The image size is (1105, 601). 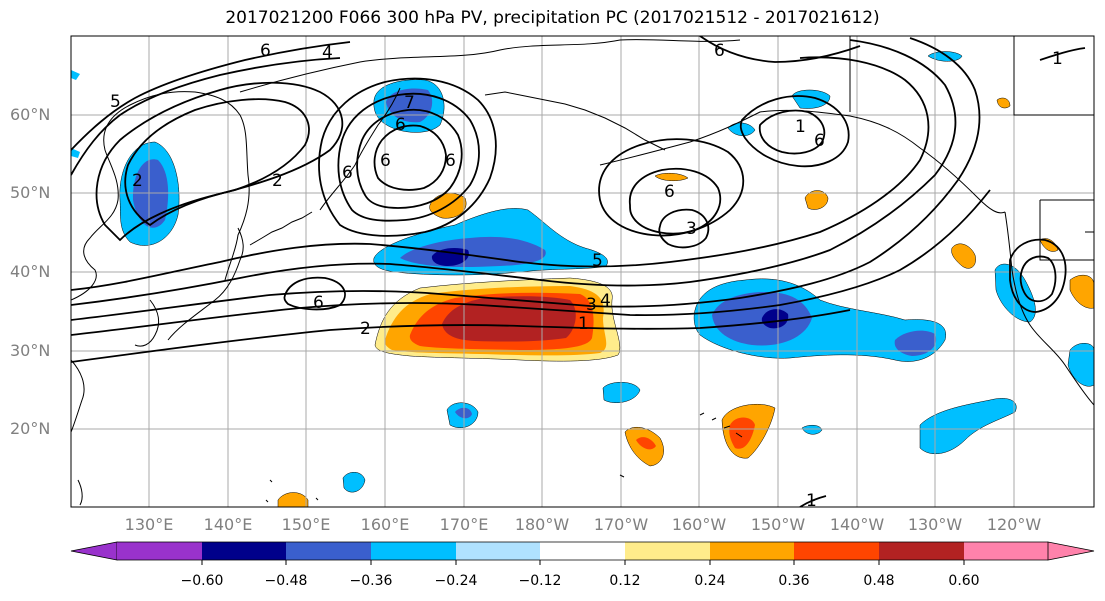 I want to click on colorbar-ticks, so click(x=583, y=562).